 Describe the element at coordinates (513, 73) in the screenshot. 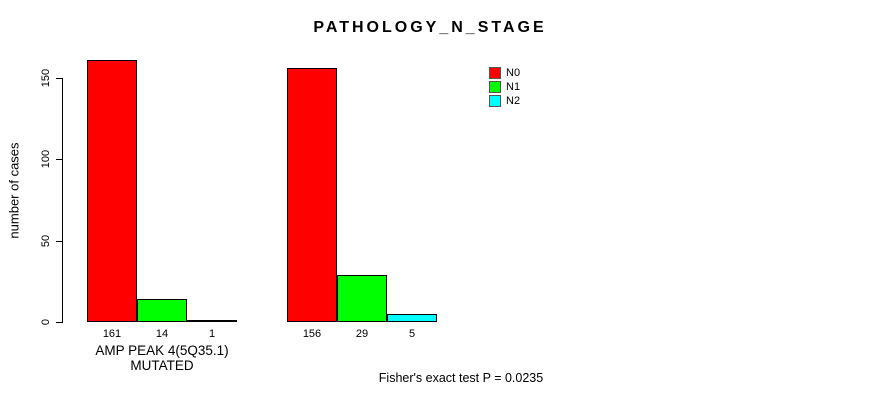

I see `legend-label: N0` at that location.